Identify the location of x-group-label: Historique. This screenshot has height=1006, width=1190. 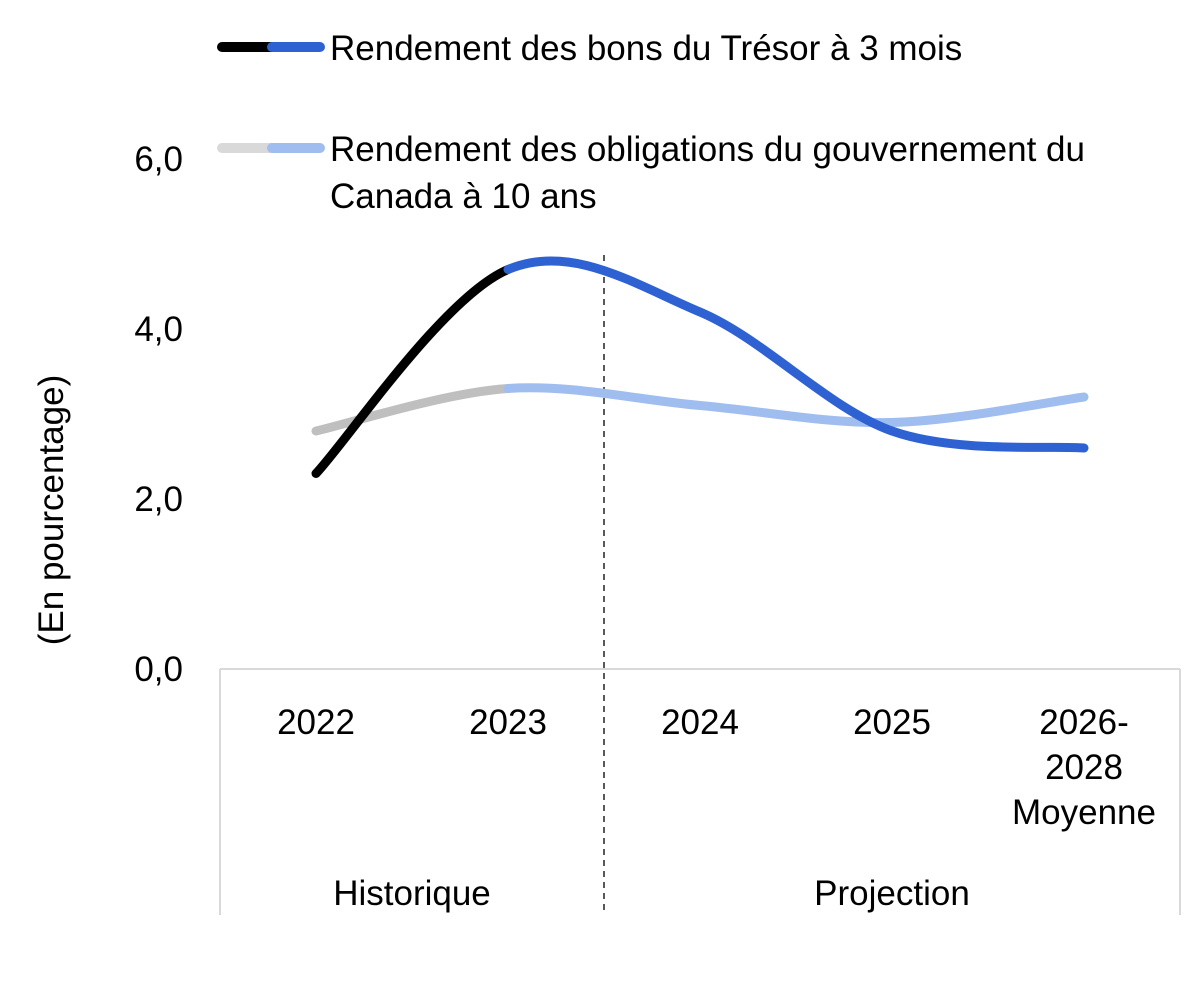
(412, 893).